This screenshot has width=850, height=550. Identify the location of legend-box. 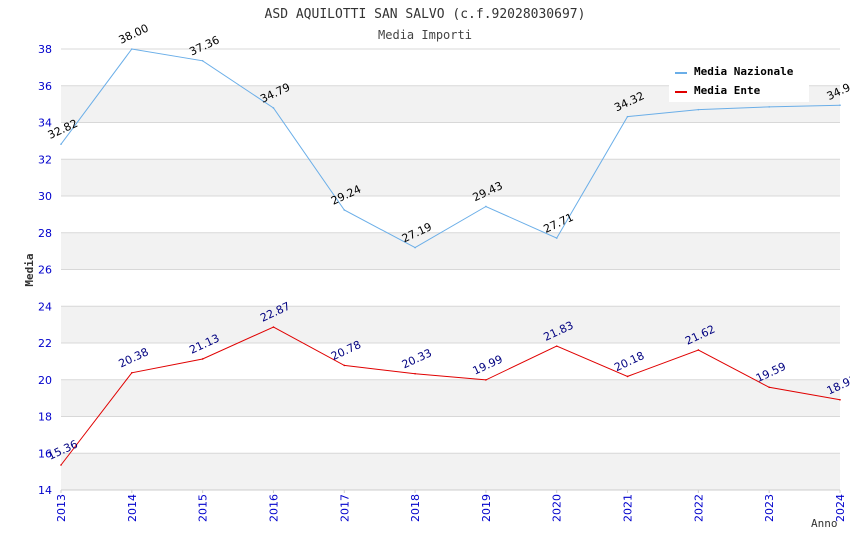
(739, 81).